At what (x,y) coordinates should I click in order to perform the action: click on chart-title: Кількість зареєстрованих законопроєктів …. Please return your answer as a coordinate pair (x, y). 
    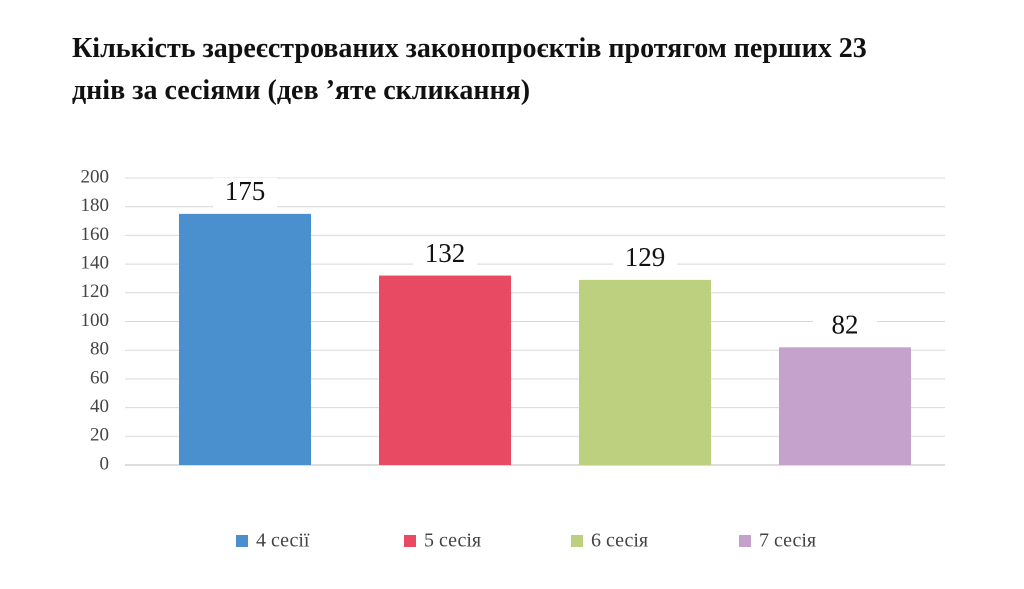
    Looking at the image, I should click on (469, 69).